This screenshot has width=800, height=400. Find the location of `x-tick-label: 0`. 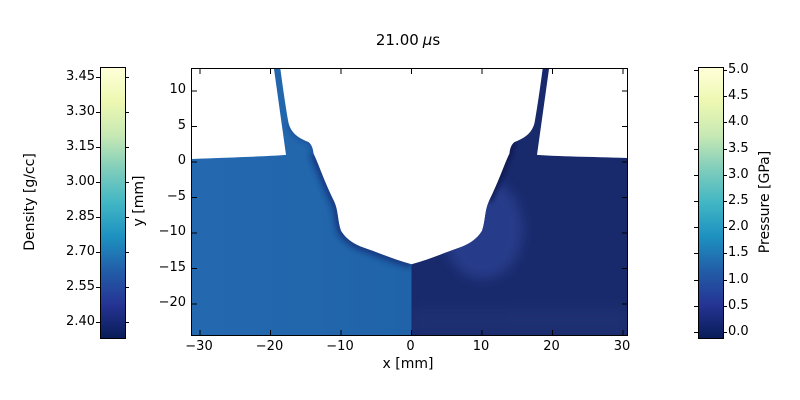

x-tick-label: 0 is located at coordinates (410, 346).